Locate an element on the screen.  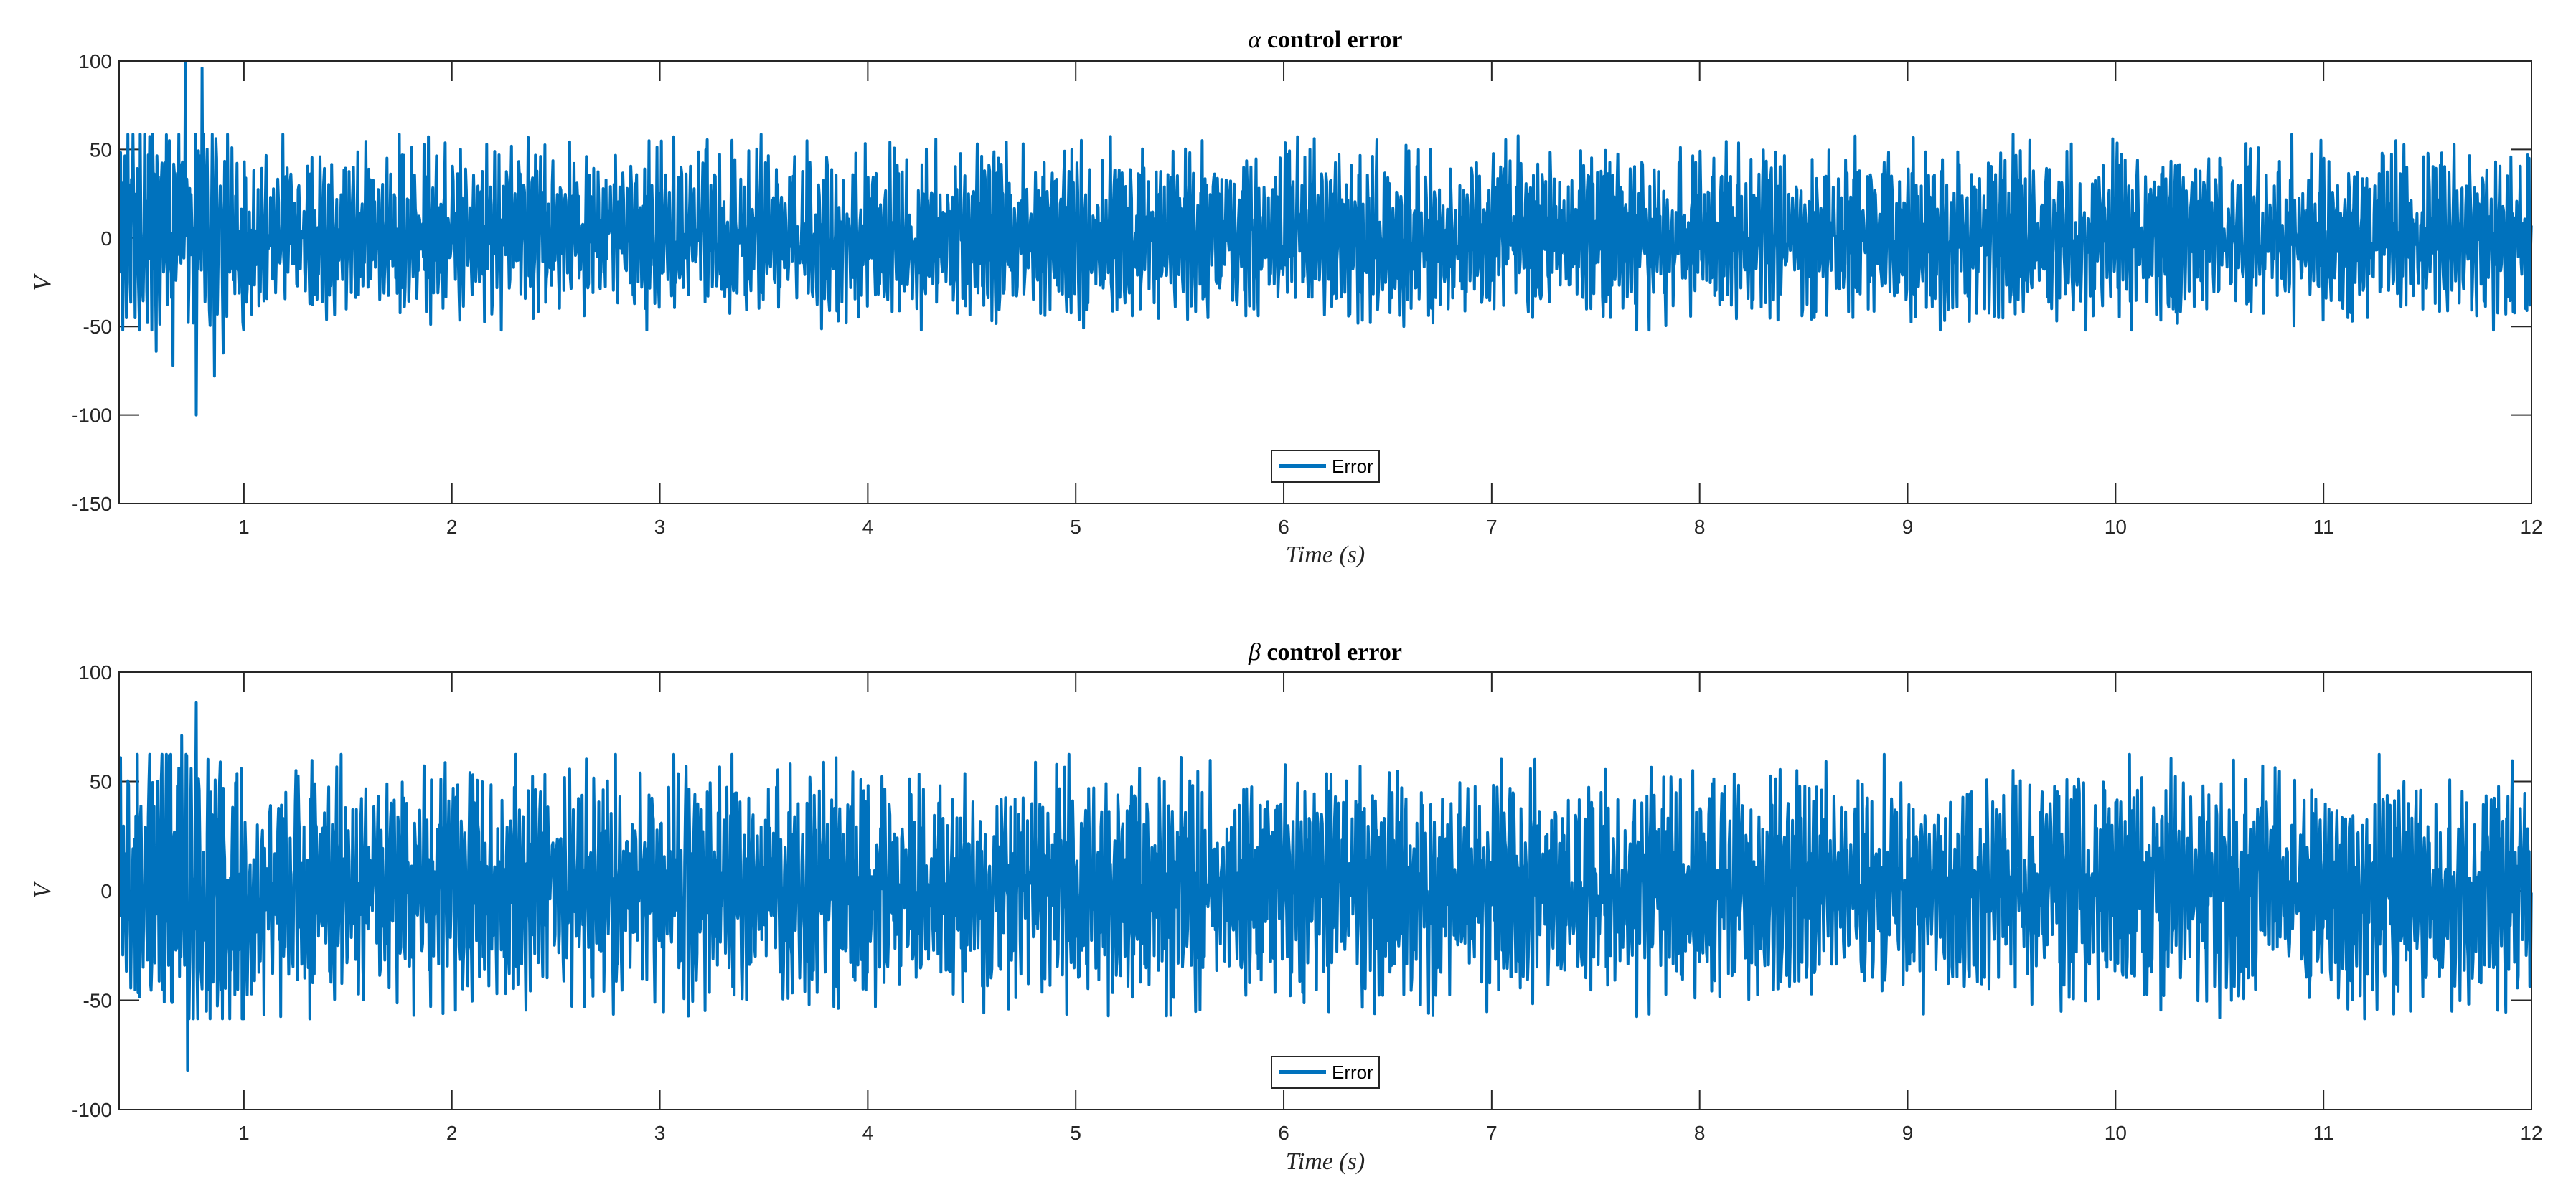
beta-title-text: control error is located at coordinates (1334, 652).